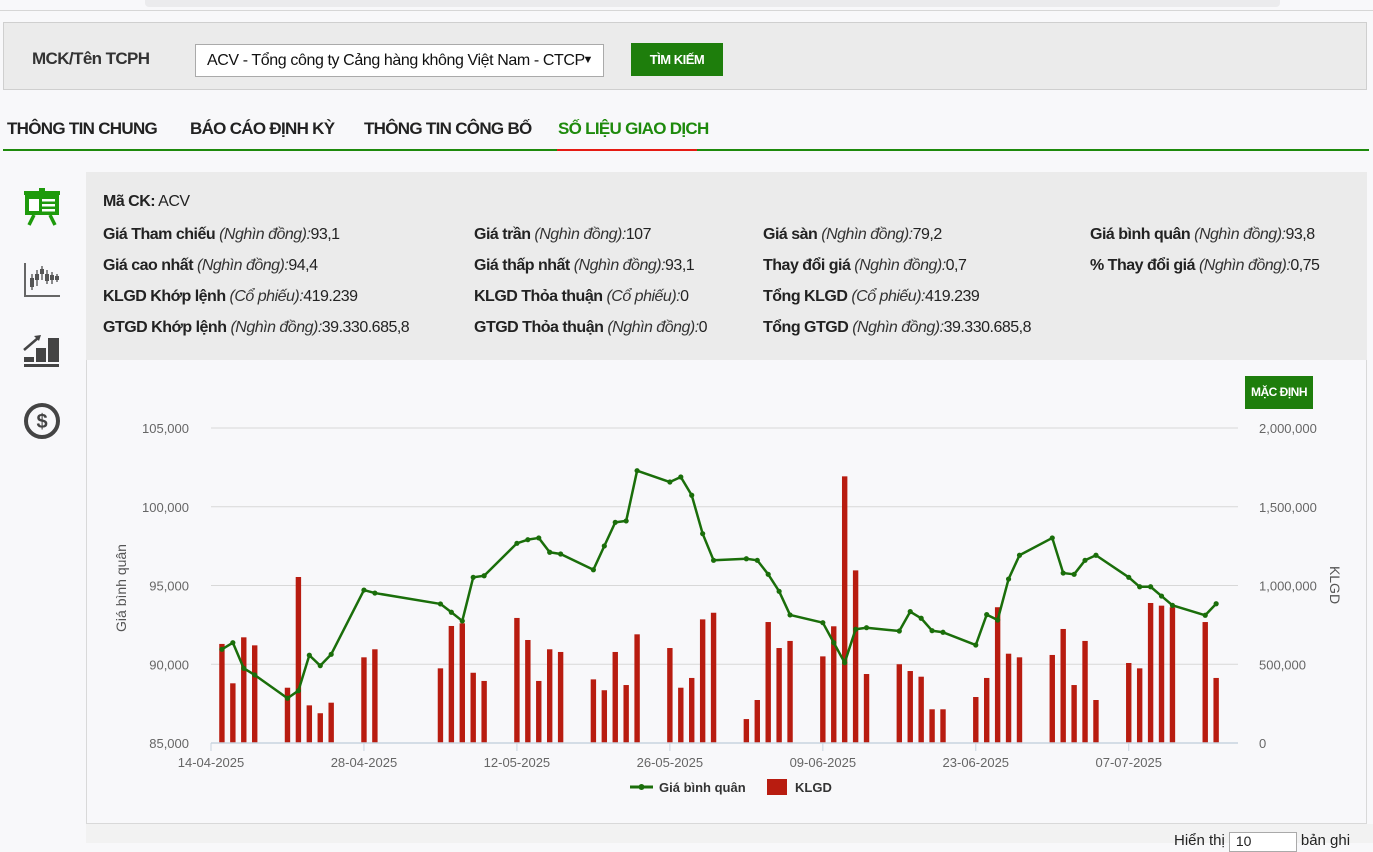 The height and width of the screenshot is (852, 1373). What do you see at coordinates (641, 787) in the screenshot?
I see `legend-line-marker` at bounding box center [641, 787].